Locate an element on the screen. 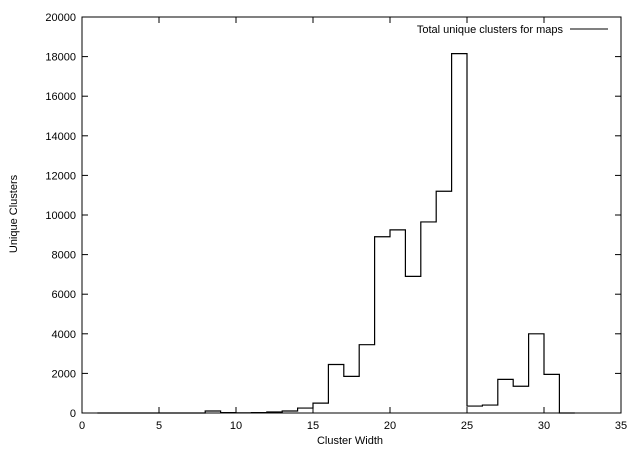  x-tick-label: 0 is located at coordinates (82, 426).